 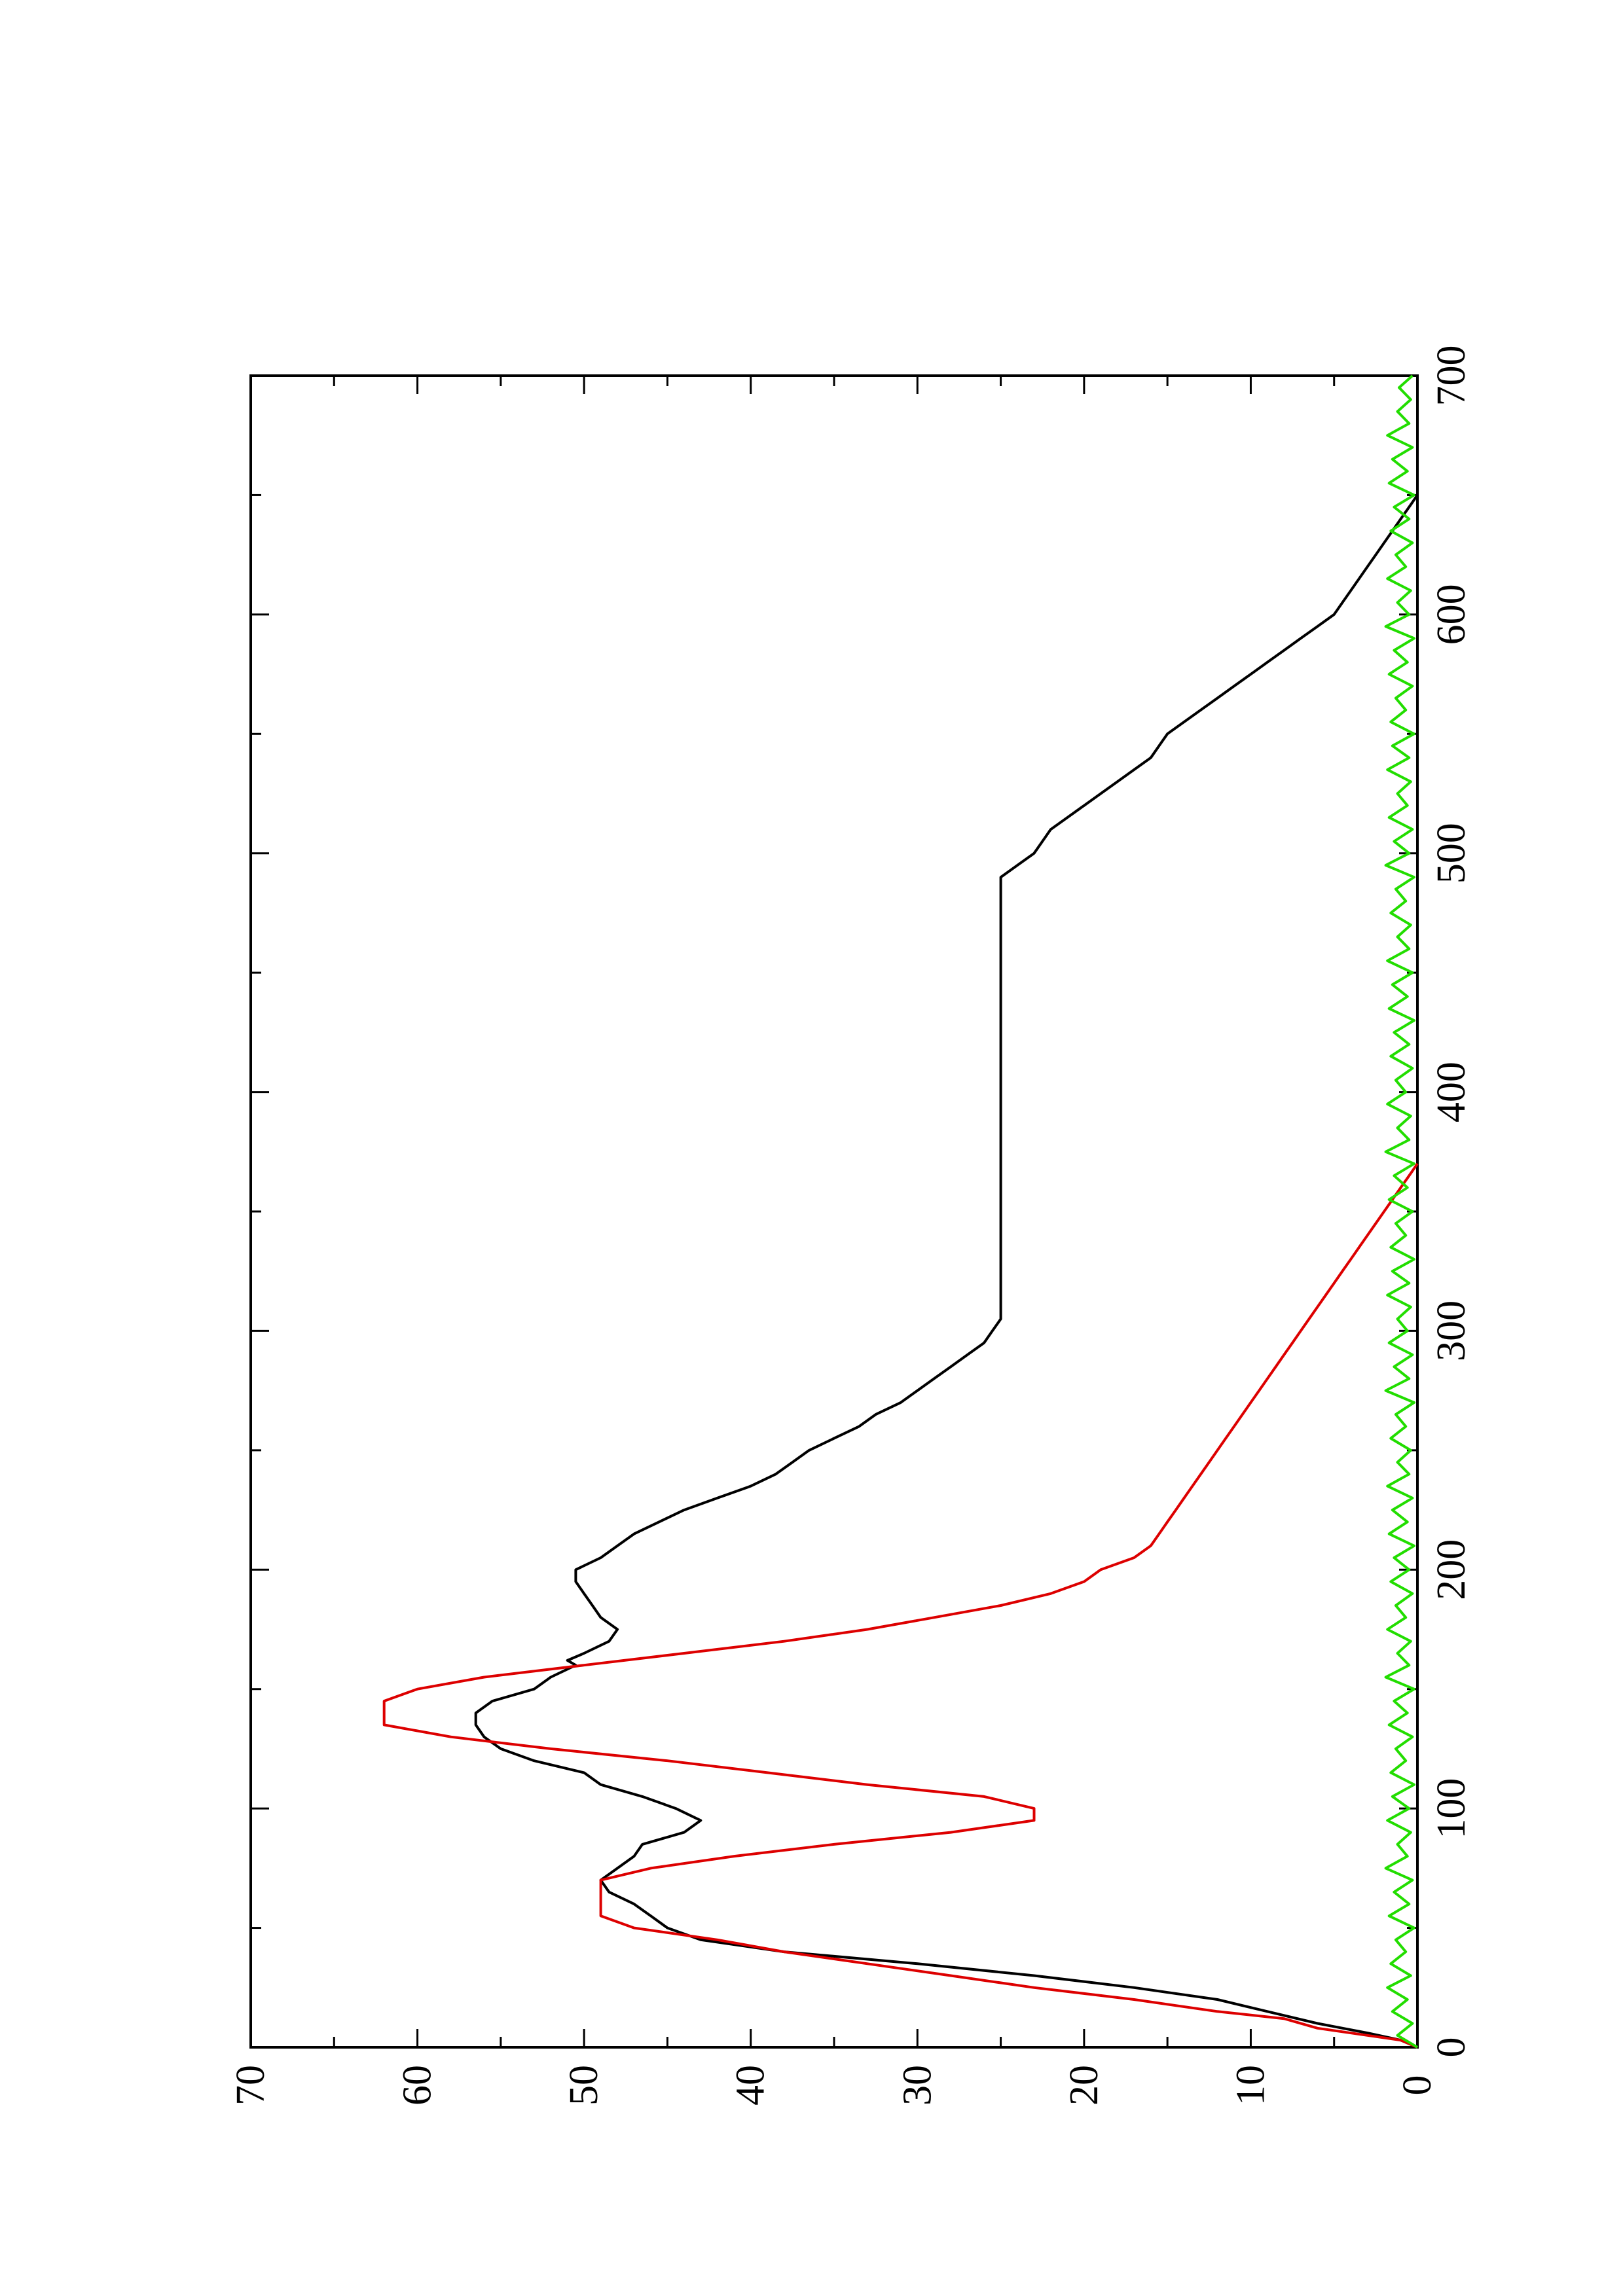 What do you see at coordinates (584, 2085) in the screenshot?
I see `y-tick-label: 50` at bounding box center [584, 2085].